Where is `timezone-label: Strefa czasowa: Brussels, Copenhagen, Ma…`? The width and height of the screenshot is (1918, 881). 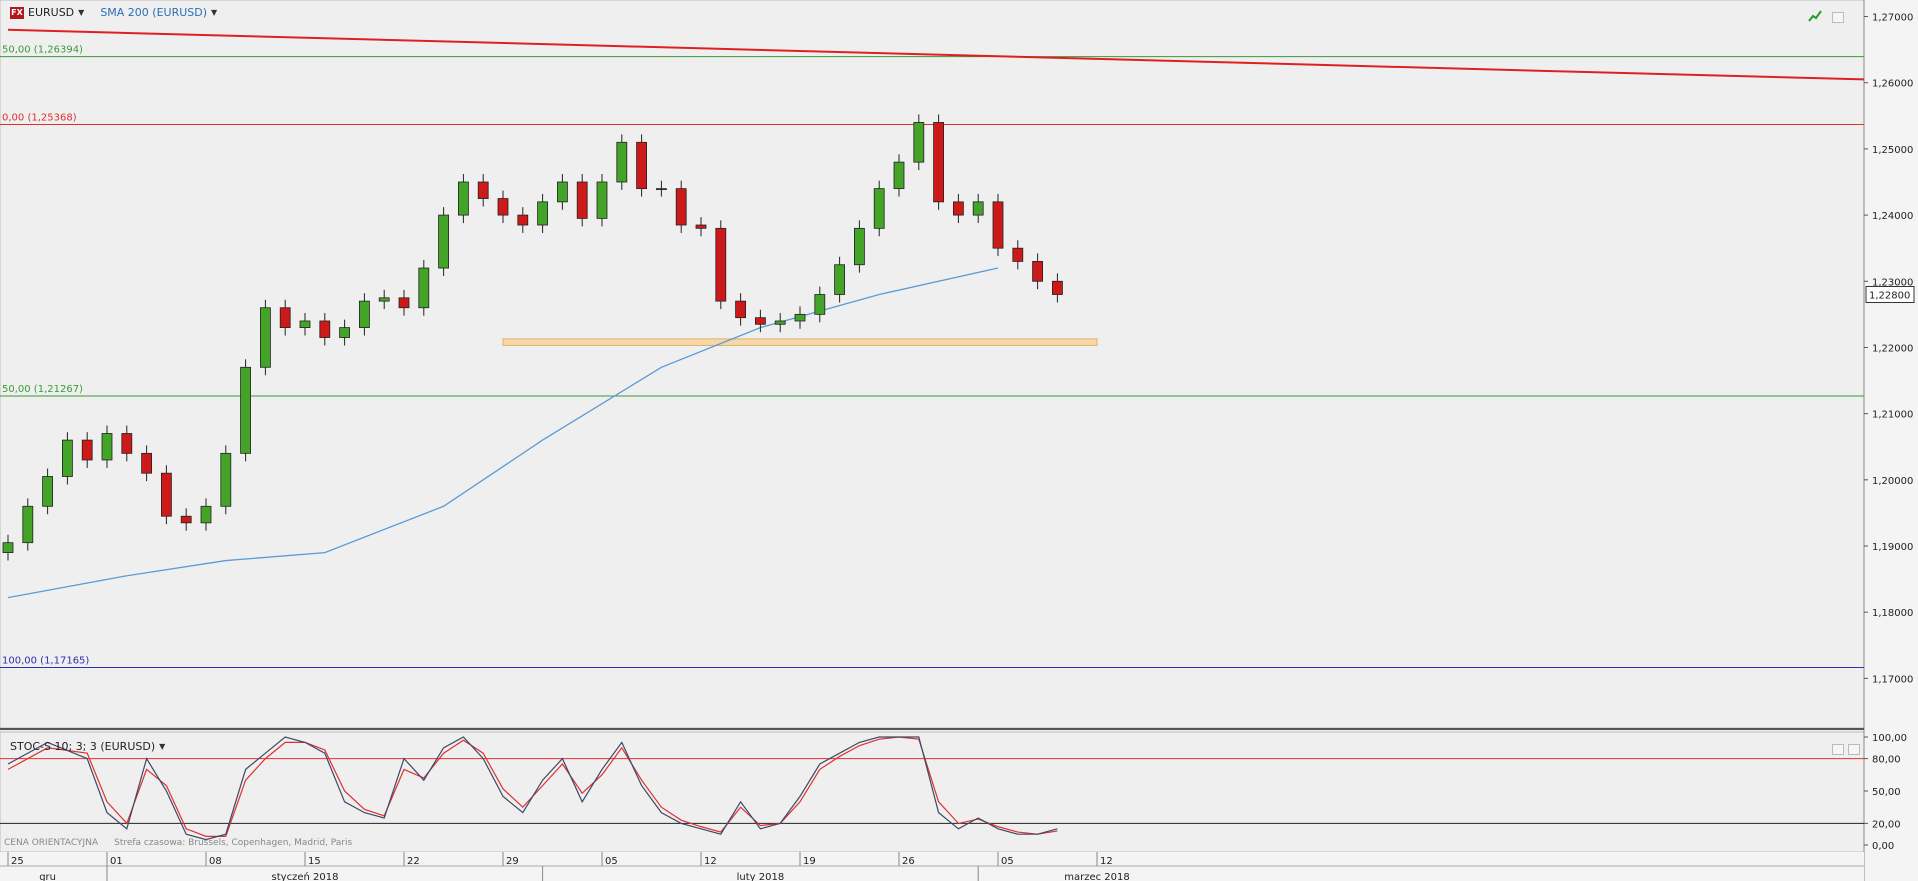
timezone-label: Strefa czasowa: Brussels, Copenhagen, Ma… is located at coordinates (233, 843).